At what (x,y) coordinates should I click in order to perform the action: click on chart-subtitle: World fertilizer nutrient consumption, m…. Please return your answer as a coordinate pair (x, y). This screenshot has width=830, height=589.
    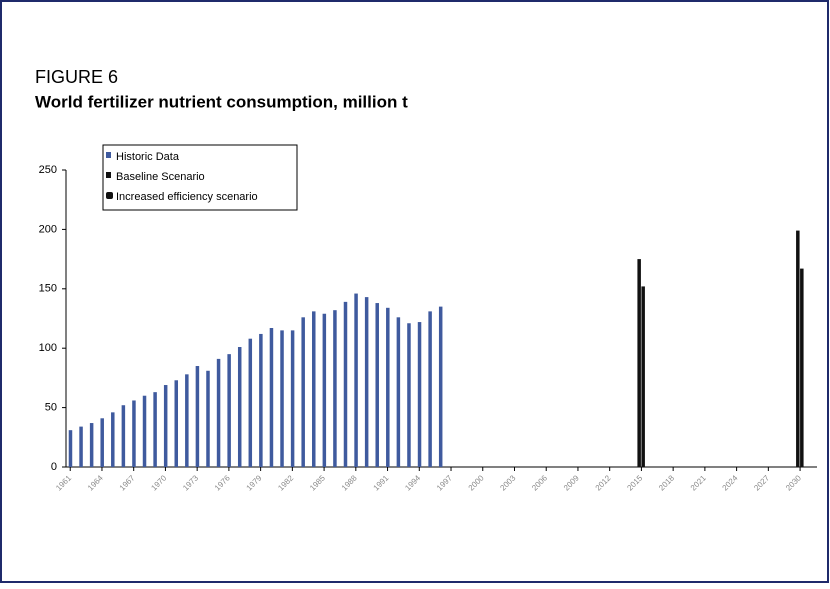
    Looking at the image, I should click on (221, 101).